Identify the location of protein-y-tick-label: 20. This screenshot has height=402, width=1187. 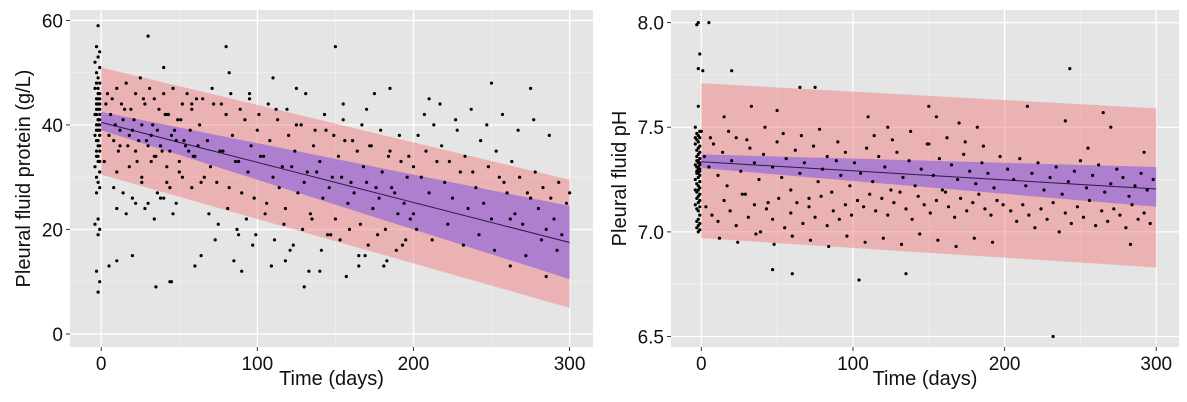
(52, 230).